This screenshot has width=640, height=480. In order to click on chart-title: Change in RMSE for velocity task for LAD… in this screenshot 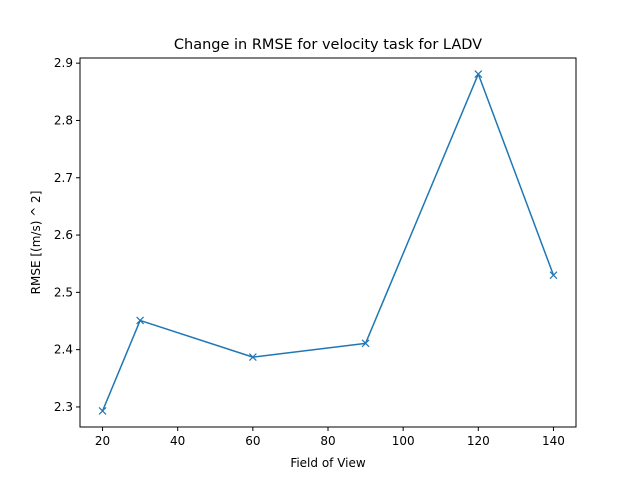, I will do `click(328, 45)`.